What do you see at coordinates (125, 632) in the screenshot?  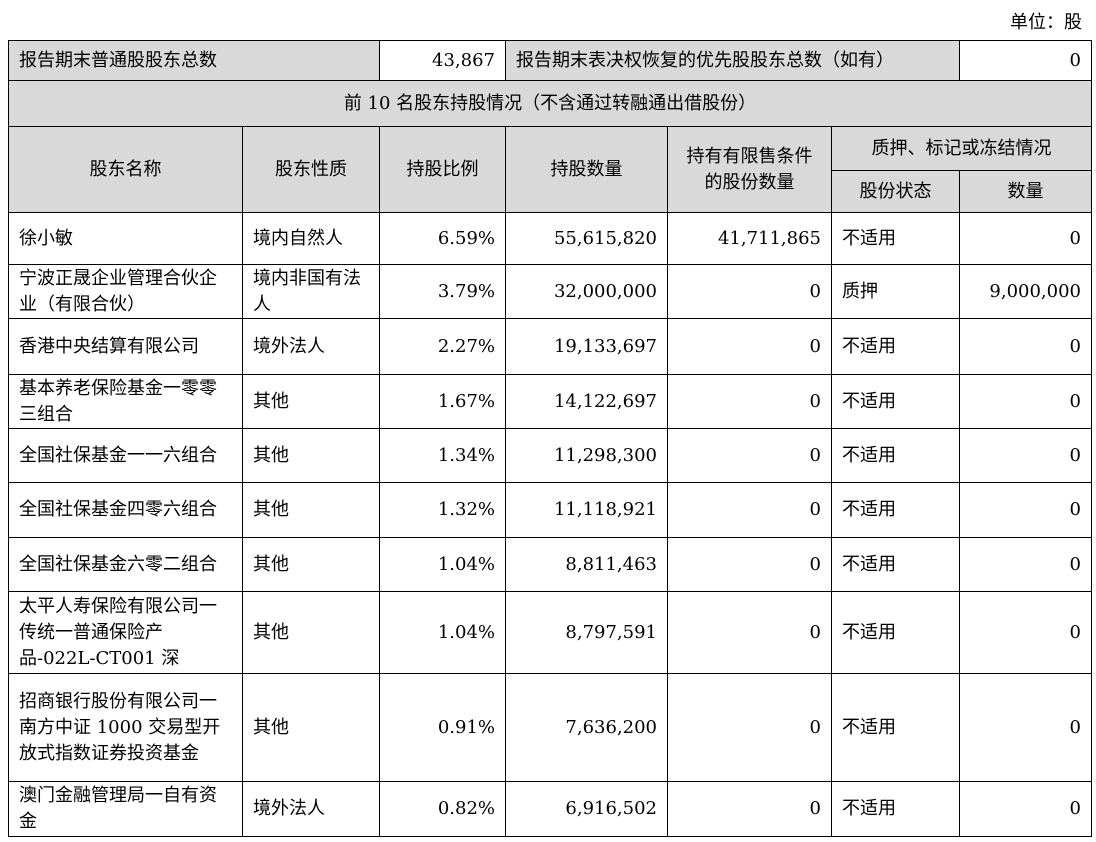 I see `shareholder-name: 太平人寿保险有限公司一传统一普通保险产品-022L-CT001 深` at bounding box center [125, 632].